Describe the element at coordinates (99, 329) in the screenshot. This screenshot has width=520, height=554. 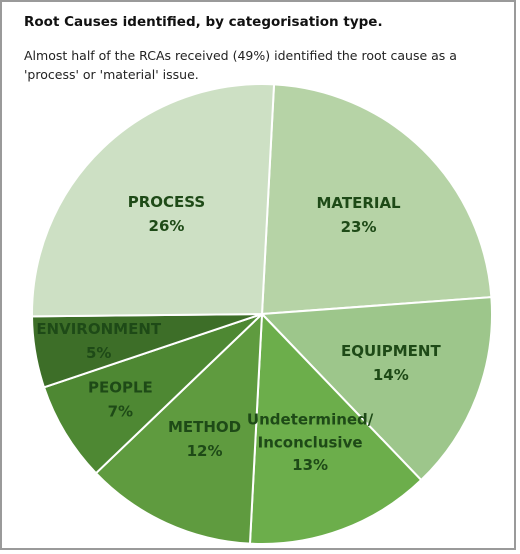
I see `slice-label: ENVIRONMENT` at that location.